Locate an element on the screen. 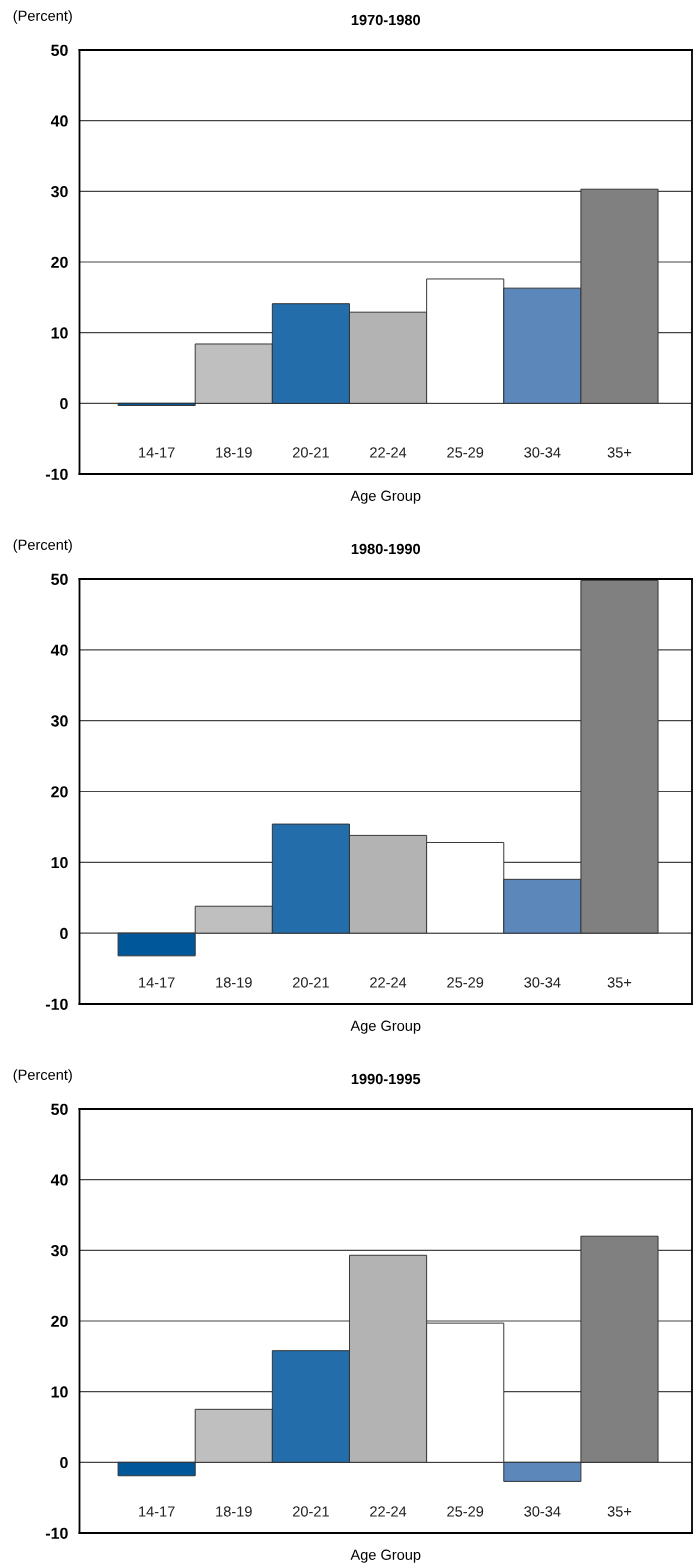  chart-title: 1980-1990 is located at coordinates (386, 549).